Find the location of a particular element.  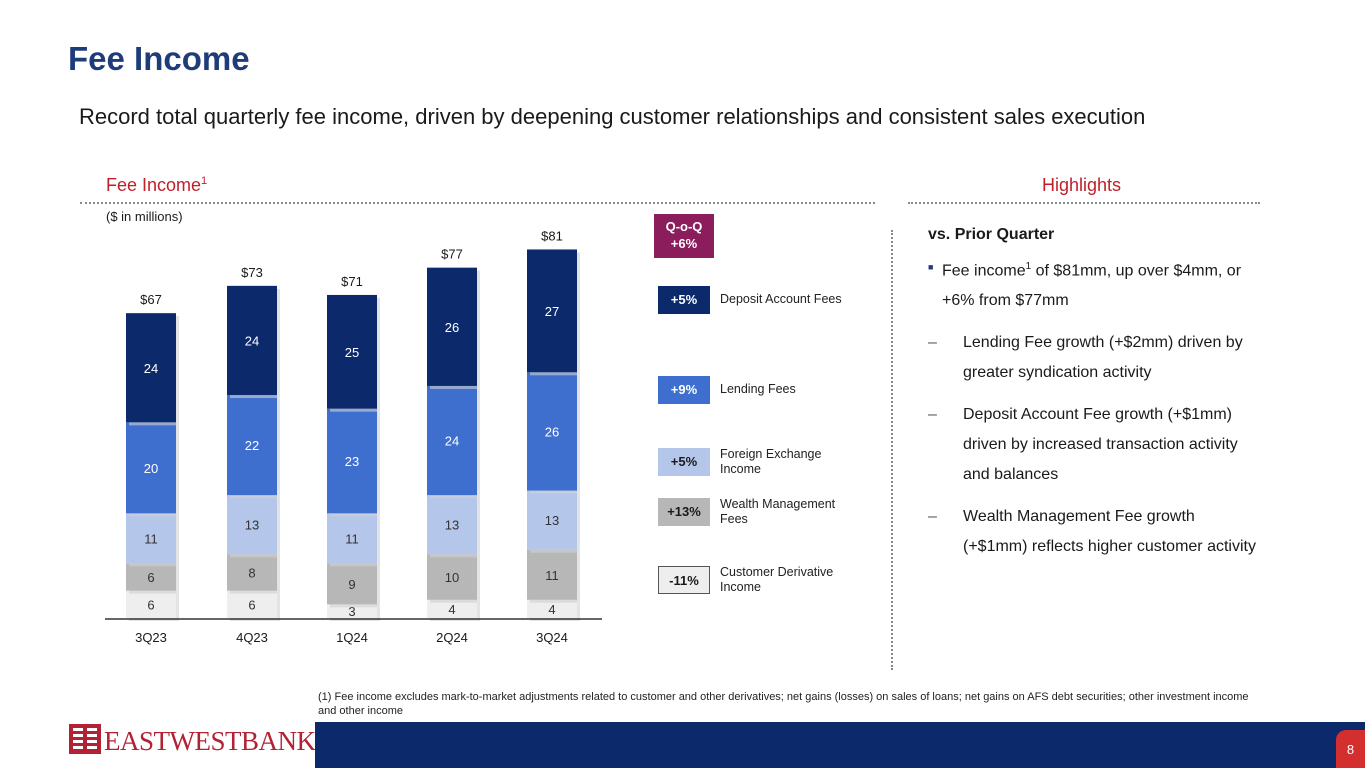

data-label: 3 is located at coordinates (351, 611).